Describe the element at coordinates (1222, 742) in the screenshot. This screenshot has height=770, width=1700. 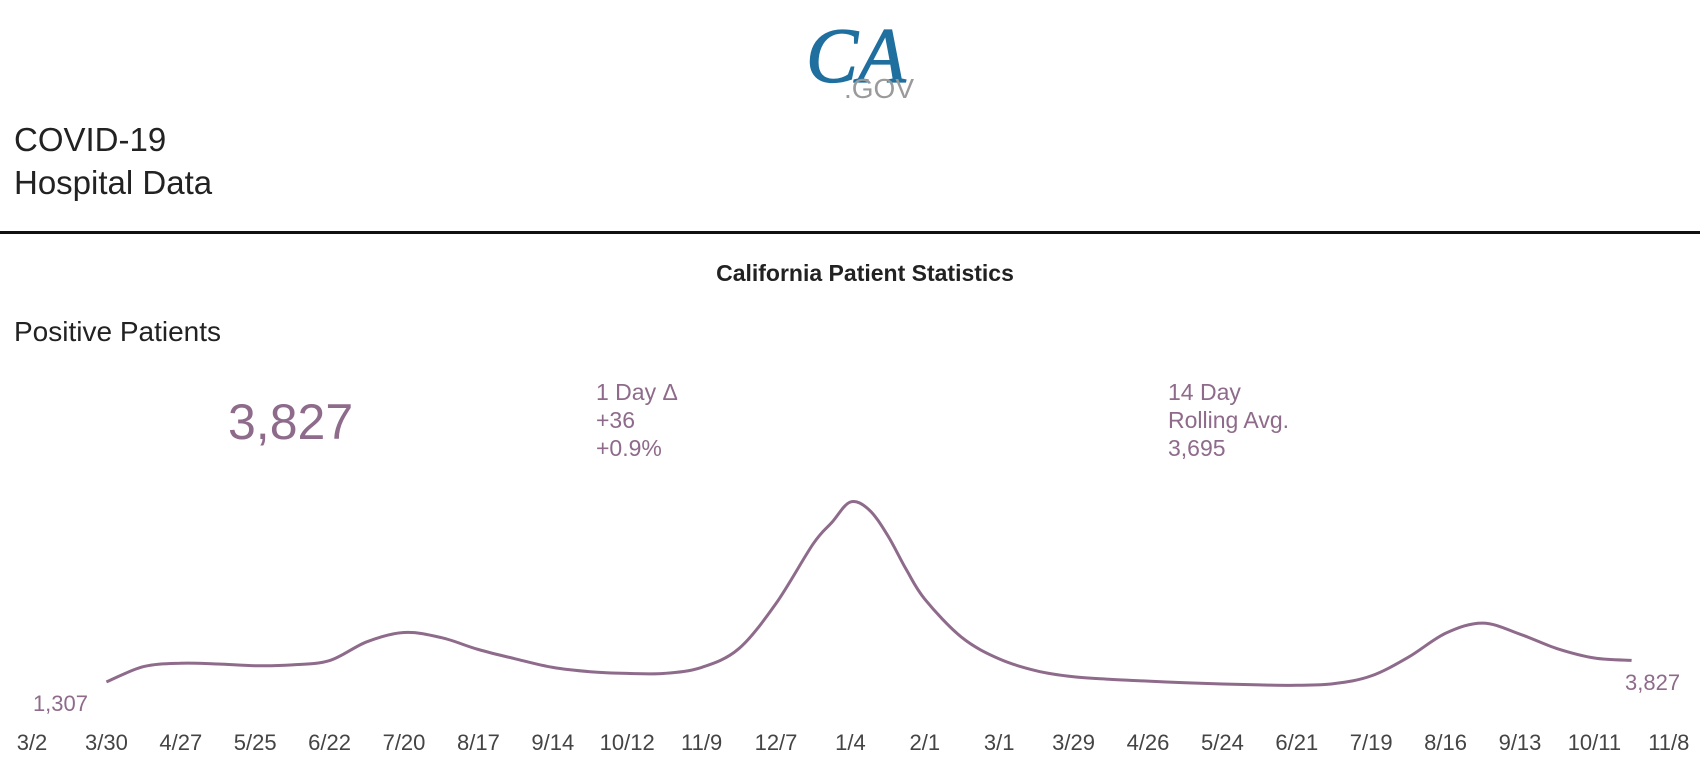
I see `x-tick-label: 5/24` at that location.